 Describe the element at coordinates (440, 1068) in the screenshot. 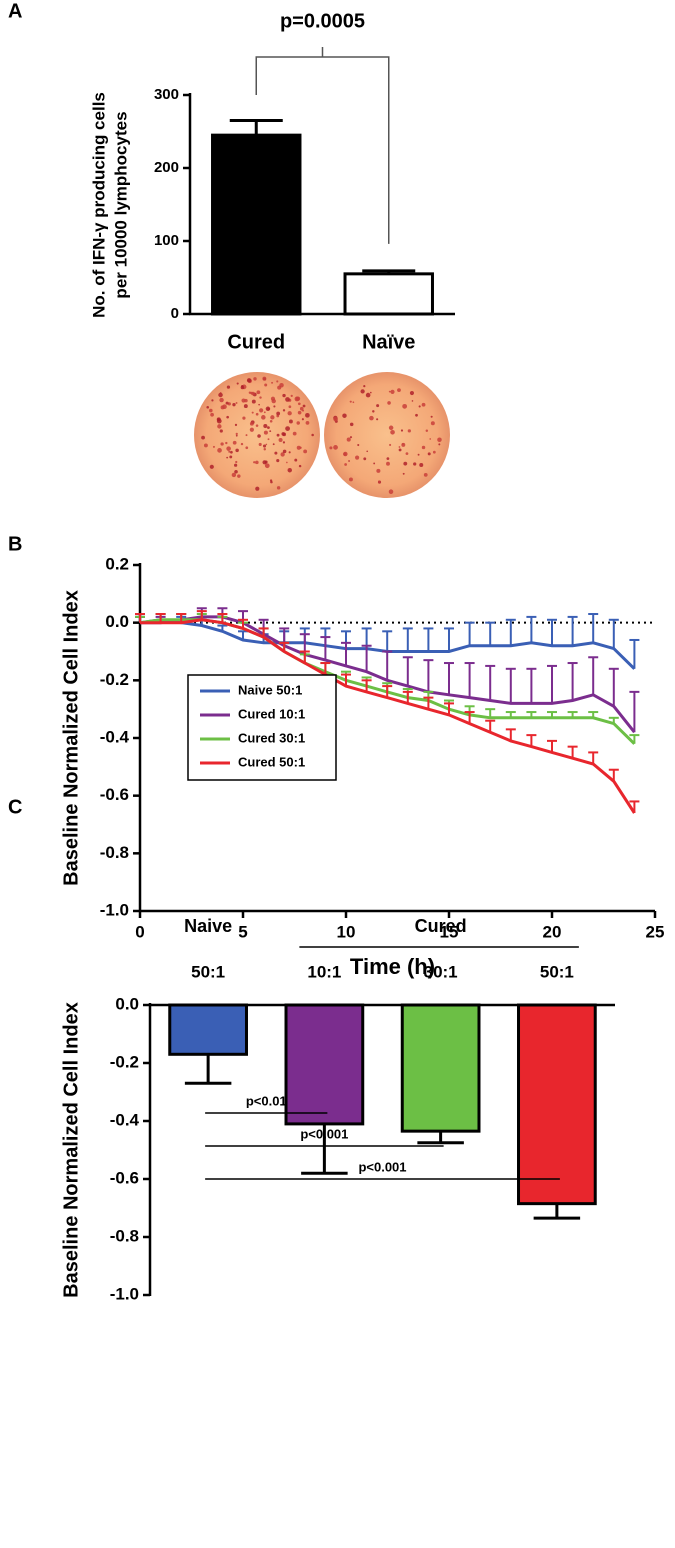

I see `bar` at that location.